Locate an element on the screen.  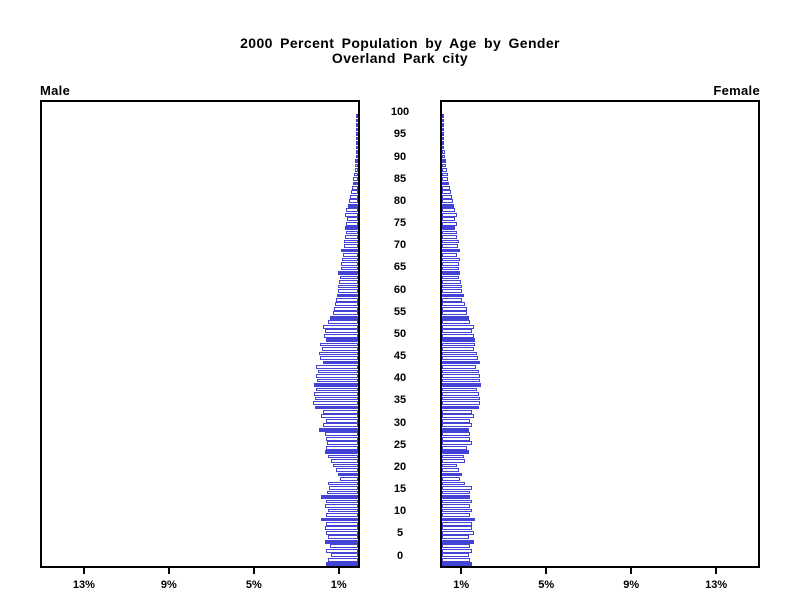
tick-female-5pct is located at coordinates (546, 571).